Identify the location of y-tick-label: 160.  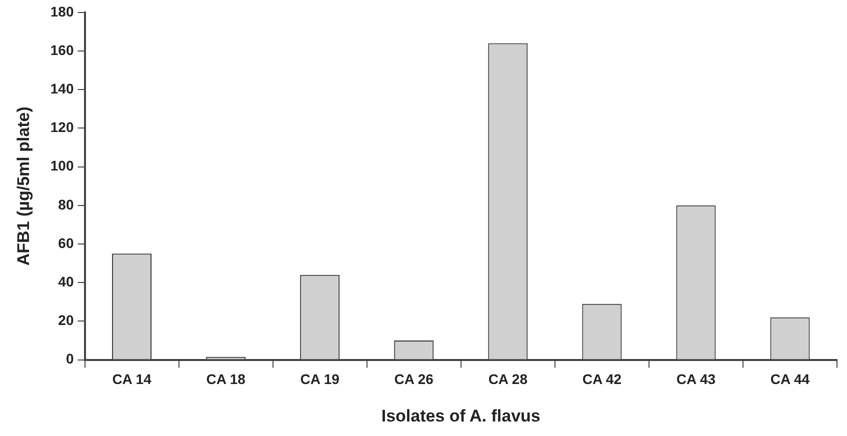
(62, 50).